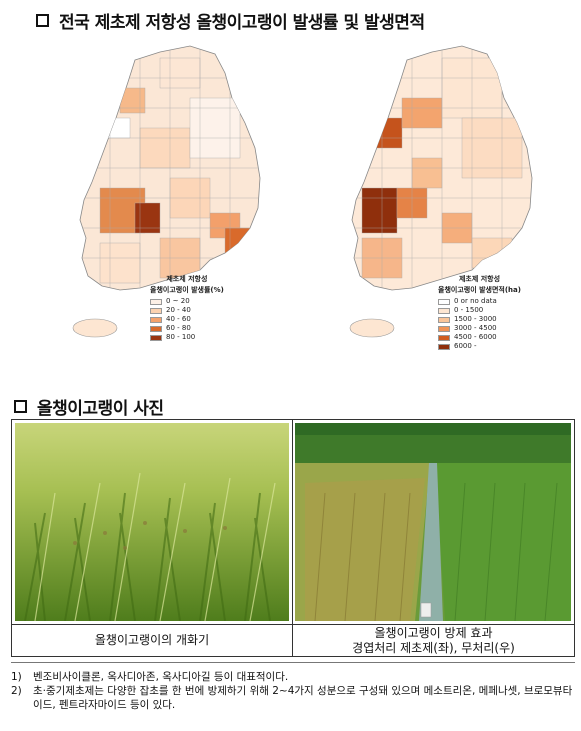  I want to click on row-divider, so click(293, 624).